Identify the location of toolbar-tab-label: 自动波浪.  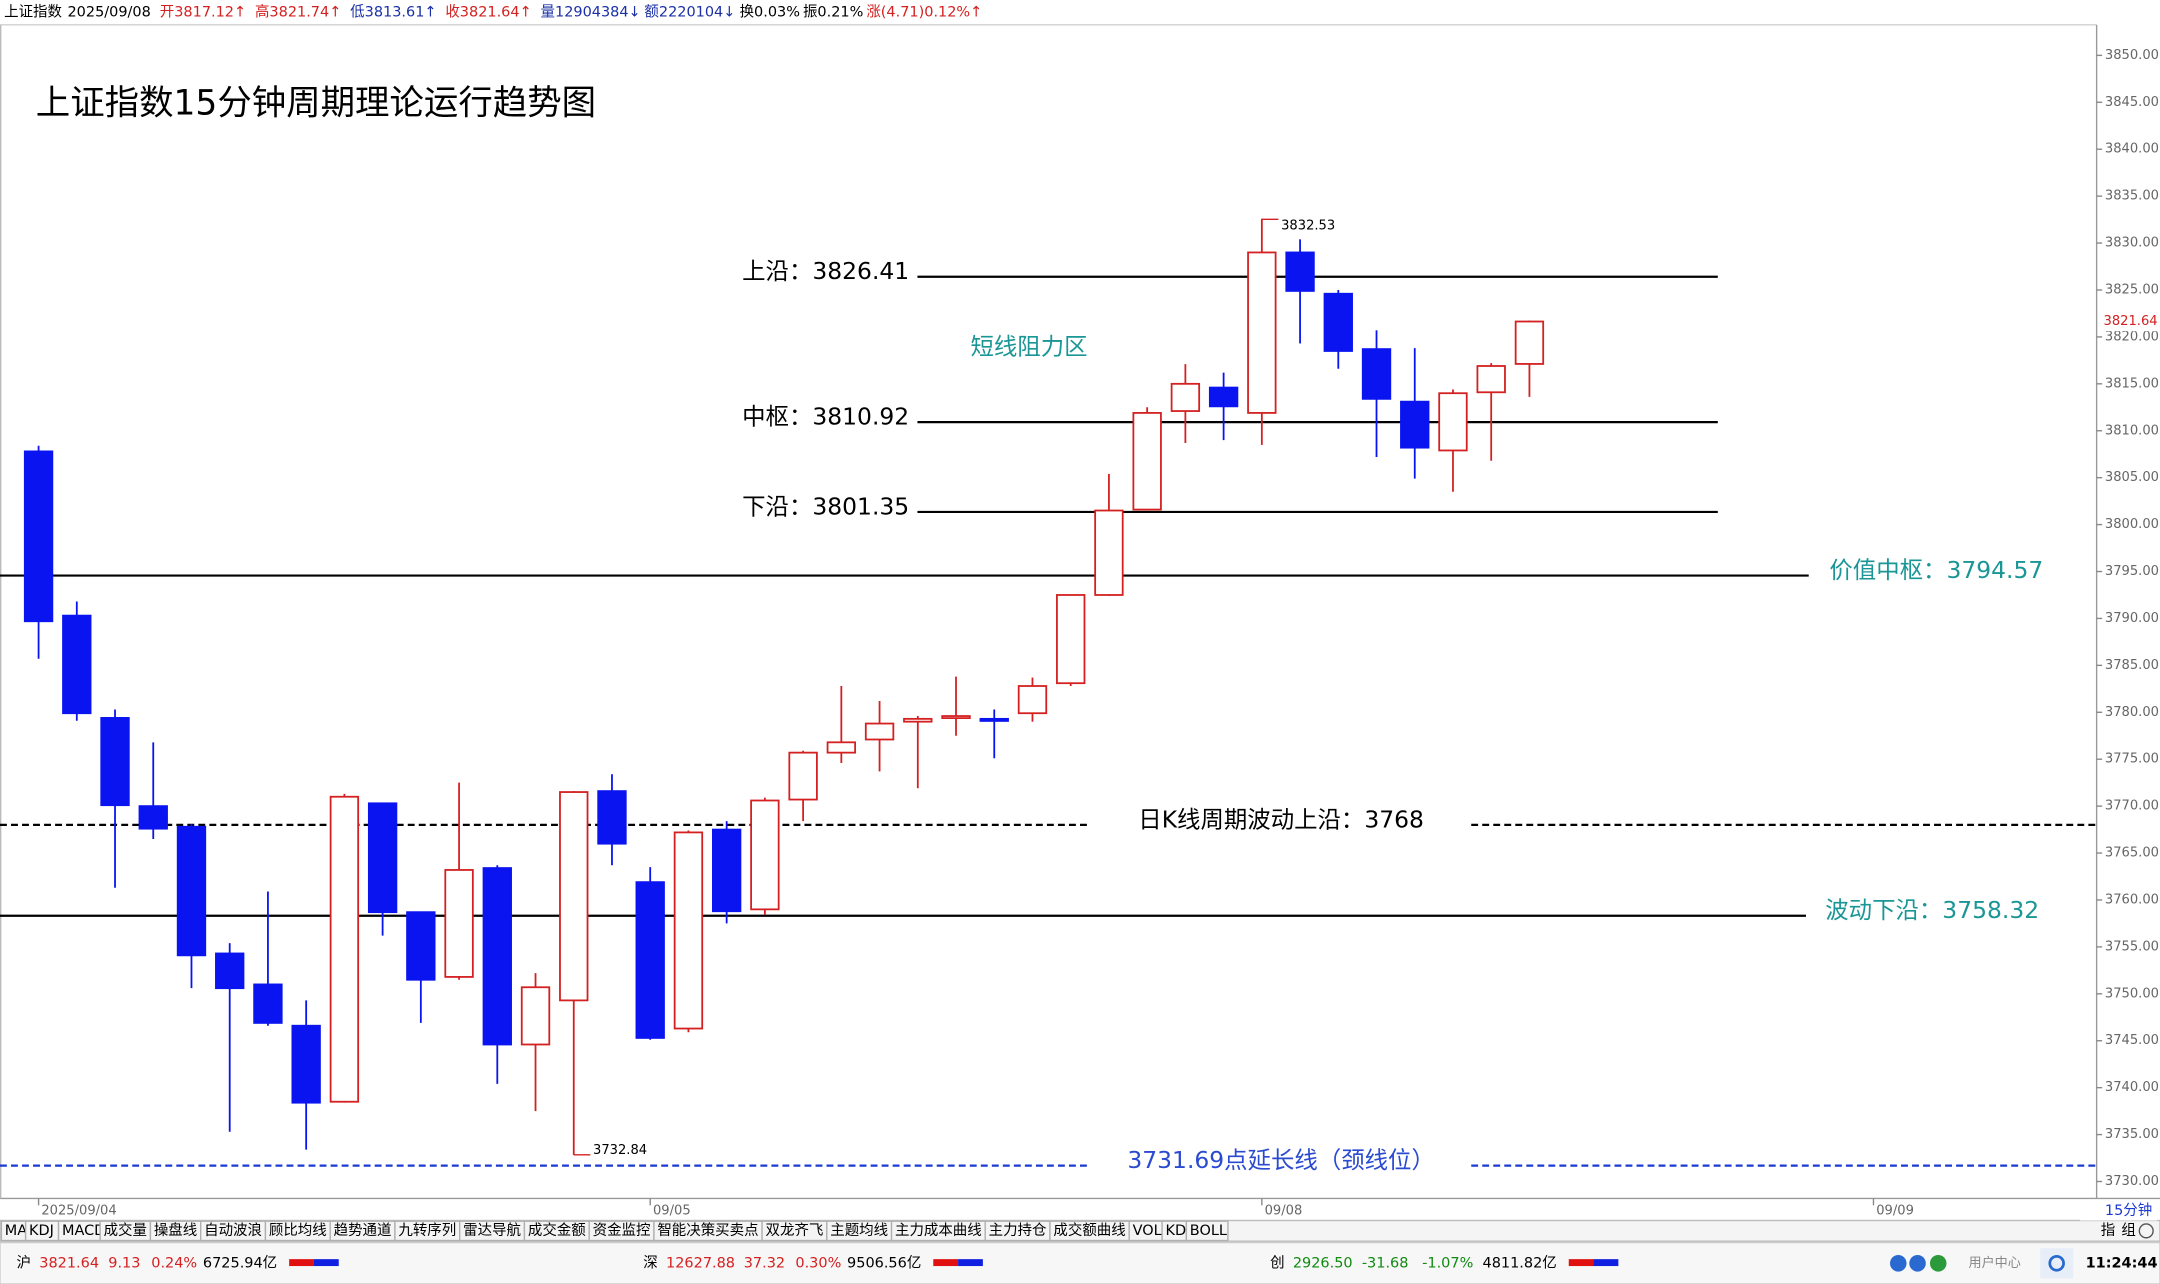
(233, 1230).